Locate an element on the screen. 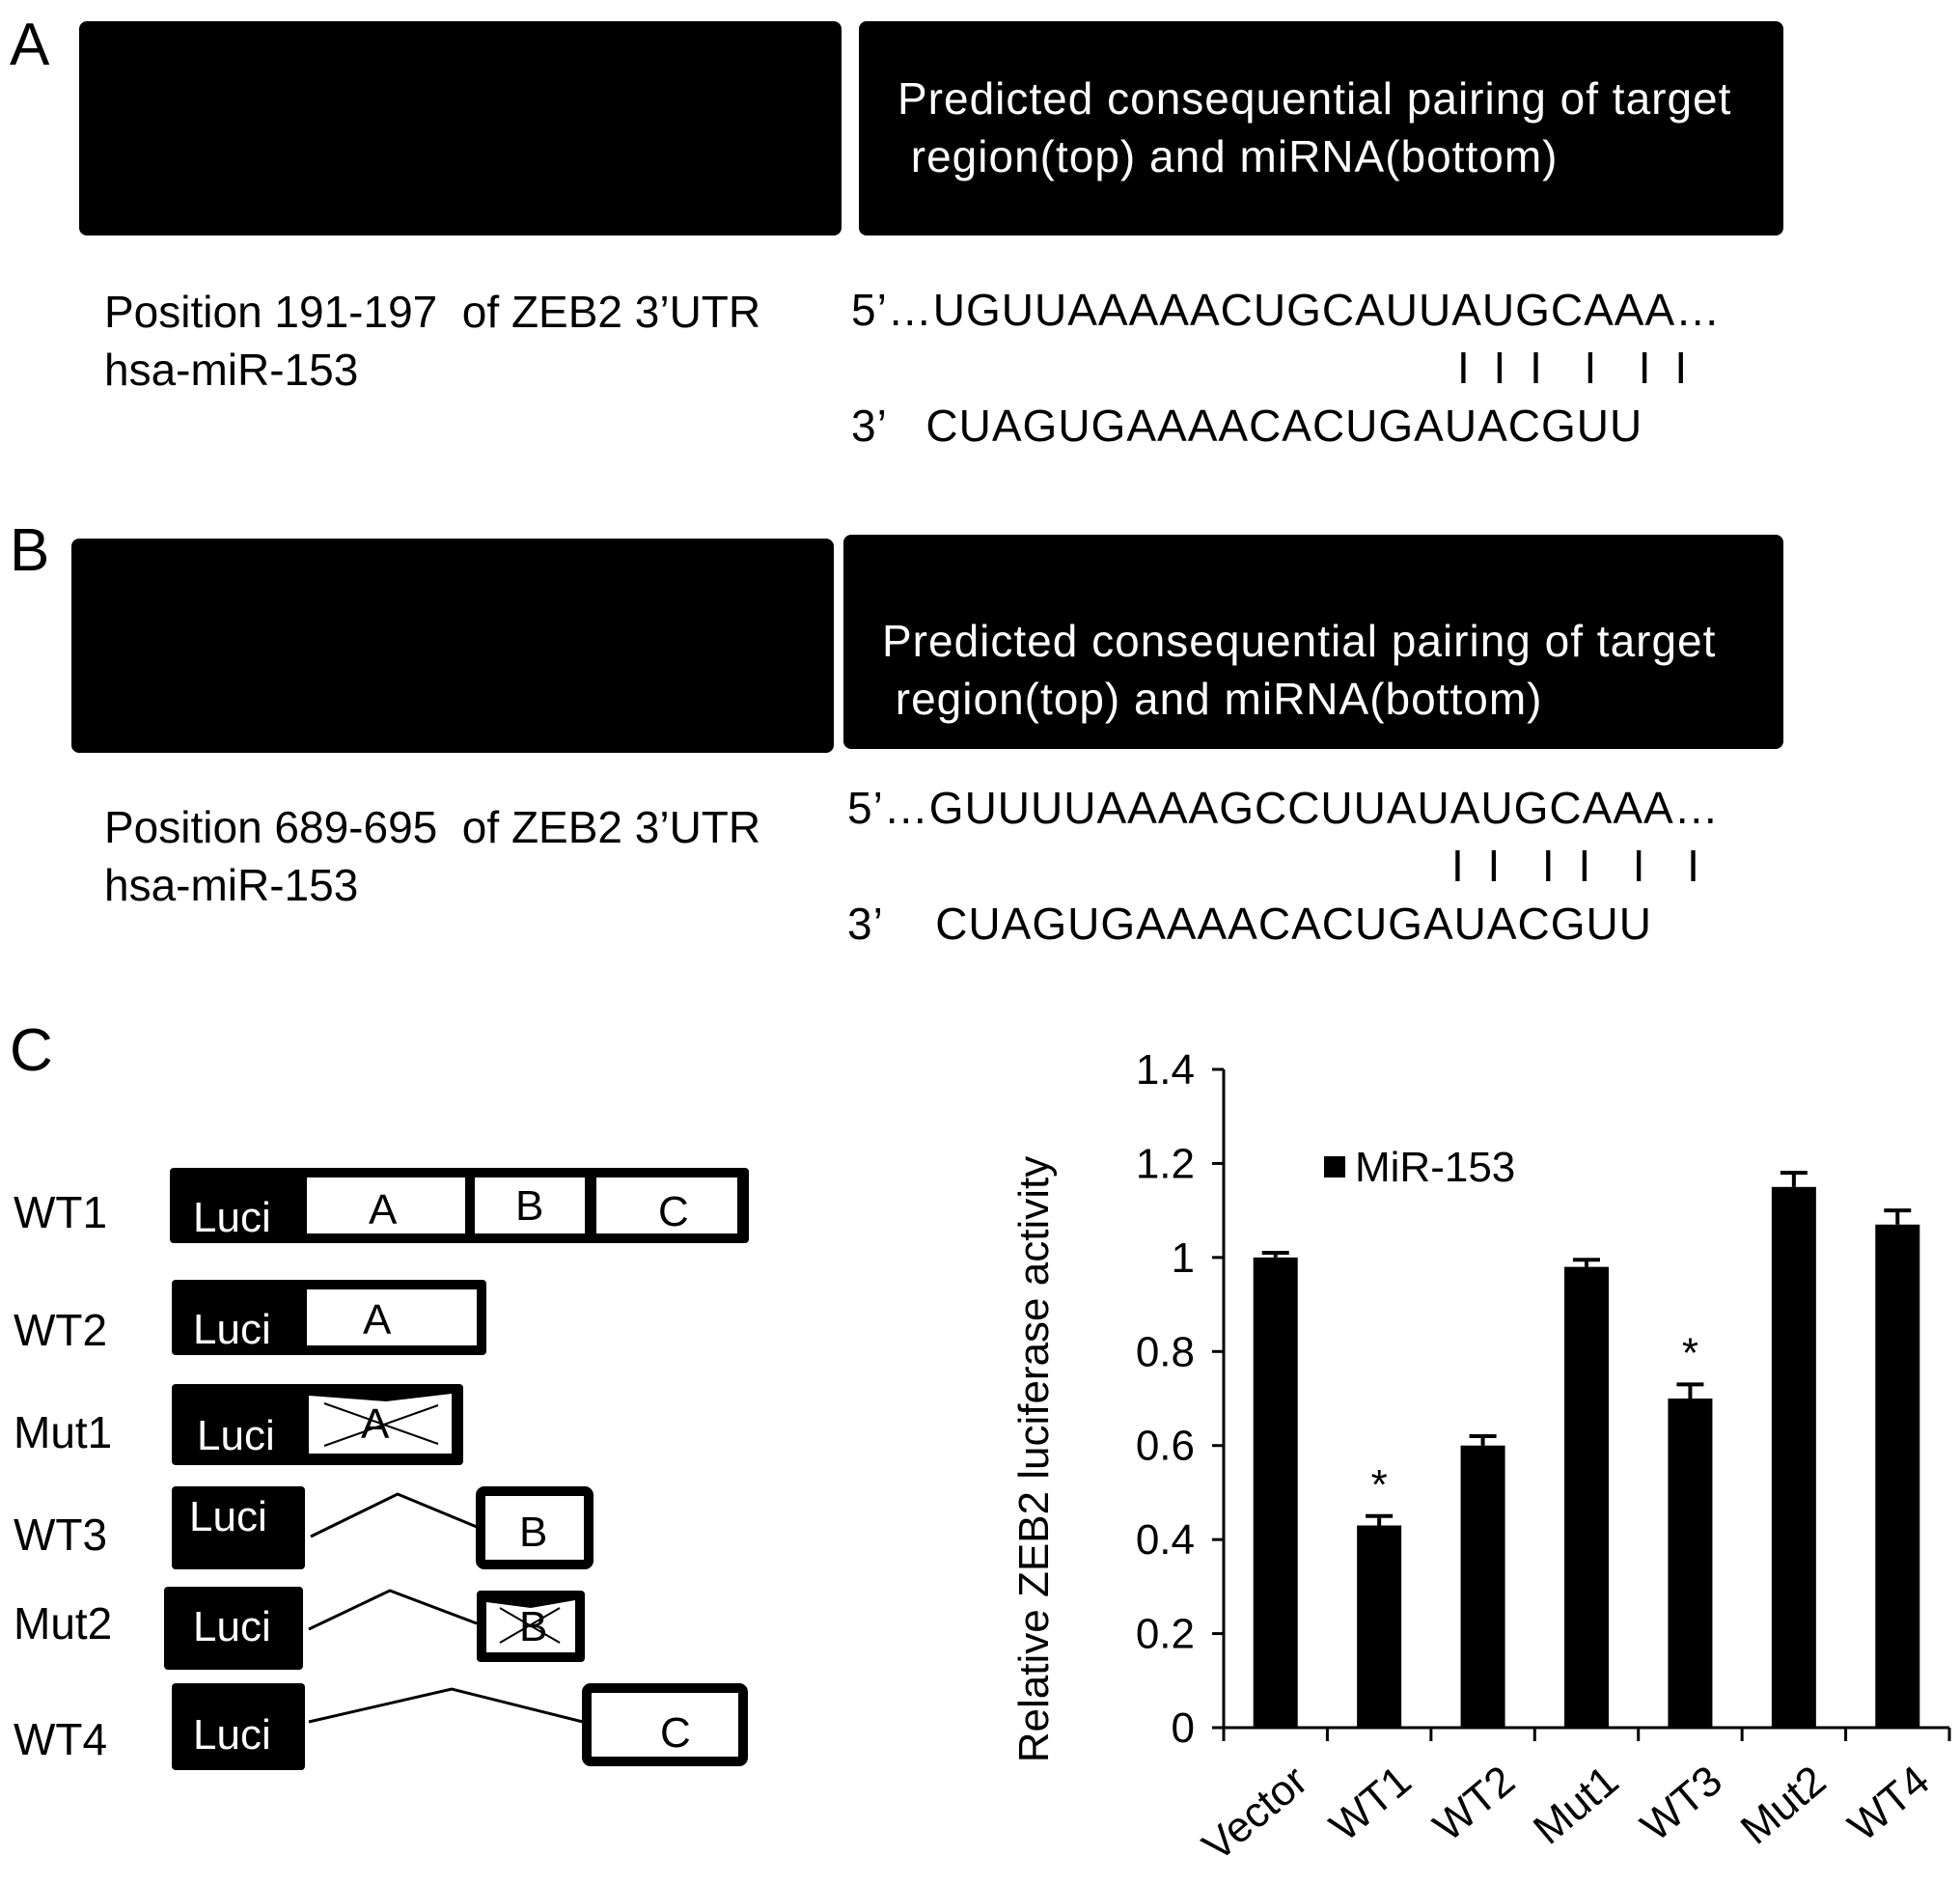  panel-b-label: B is located at coordinates (30, 550).